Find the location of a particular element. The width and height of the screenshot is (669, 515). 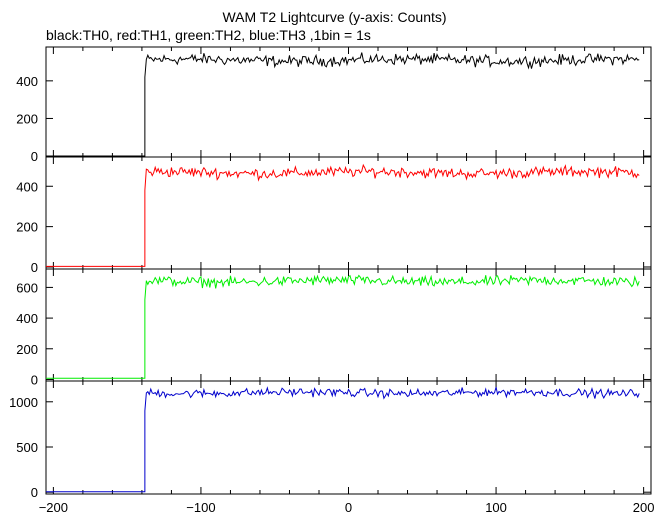

chart-title: WAM T2 Lightcurve (y-axis: Counts) is located at coordinates (334, 17).